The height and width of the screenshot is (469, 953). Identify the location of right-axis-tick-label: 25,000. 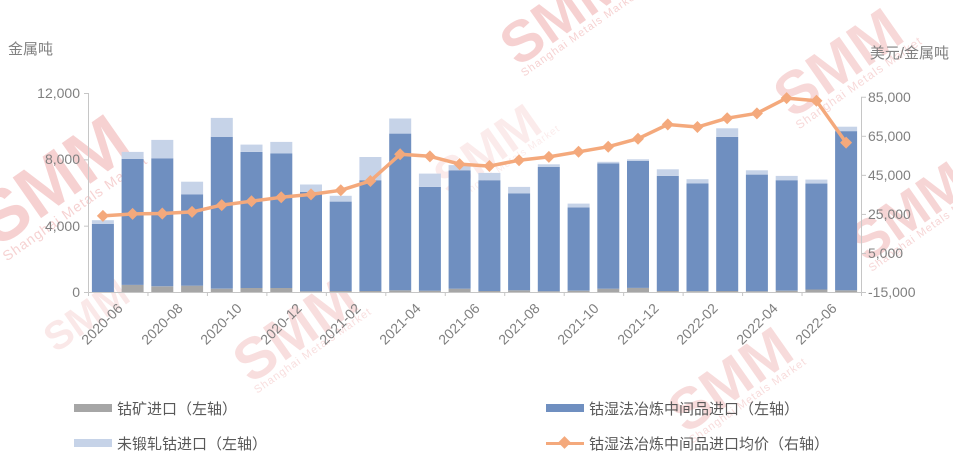
(889, 213).